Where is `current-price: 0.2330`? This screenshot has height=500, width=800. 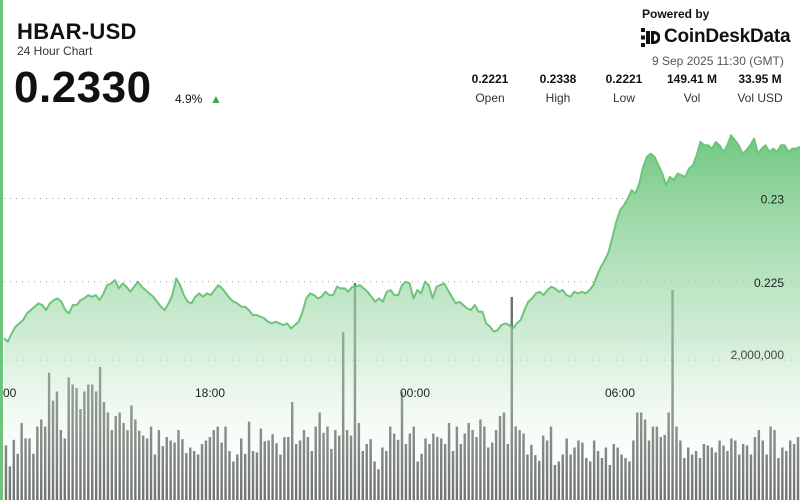 current-price: 0.2330 is located at coordinates (83, 87).